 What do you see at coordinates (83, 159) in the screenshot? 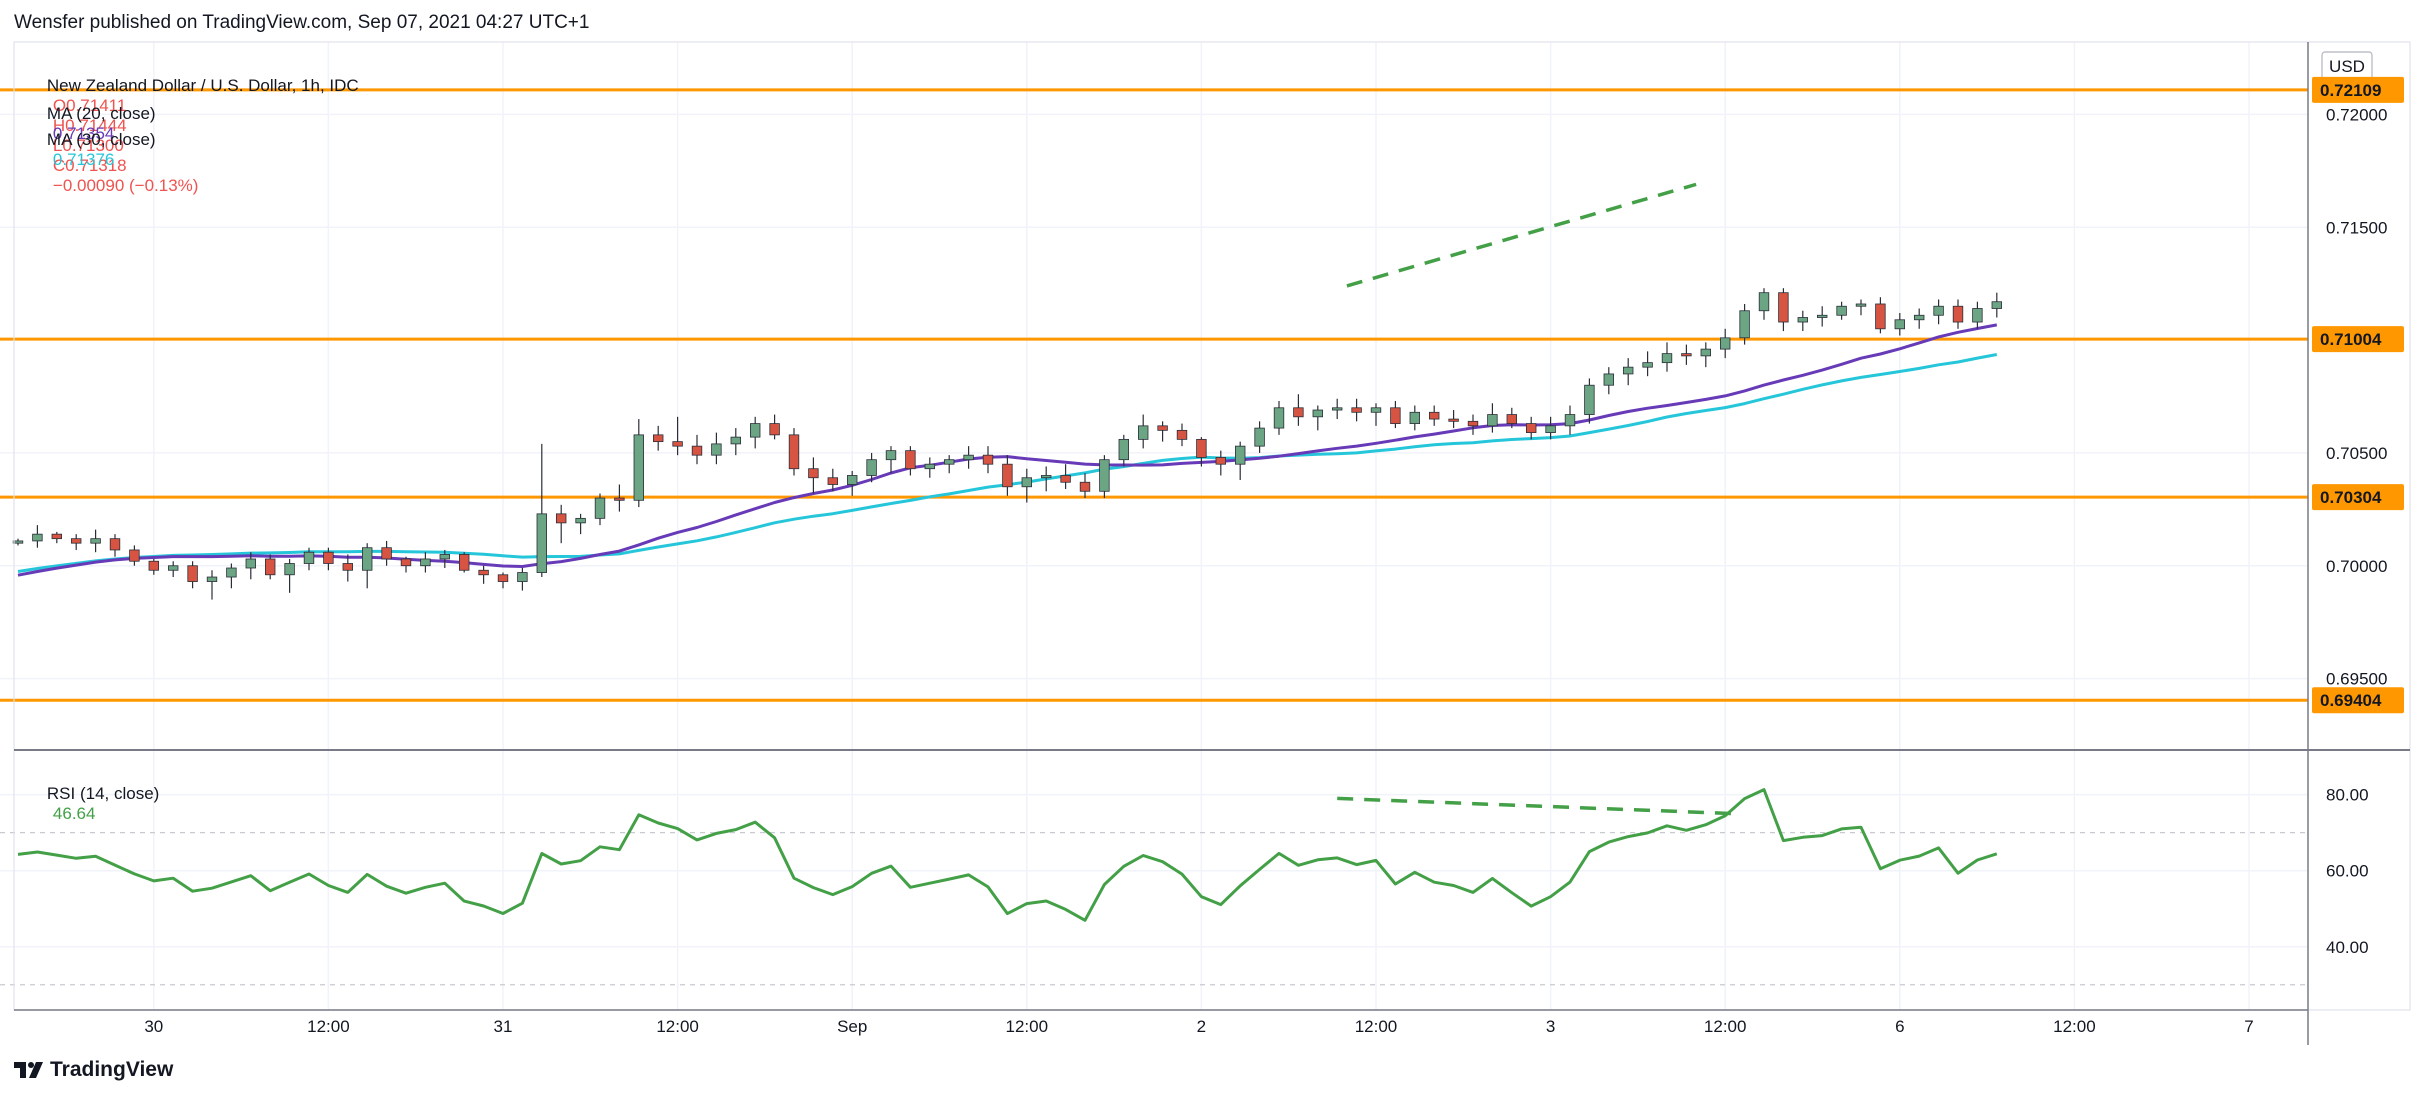
I see `ma30-value: 0.71376` at bounding box center [83, 159].